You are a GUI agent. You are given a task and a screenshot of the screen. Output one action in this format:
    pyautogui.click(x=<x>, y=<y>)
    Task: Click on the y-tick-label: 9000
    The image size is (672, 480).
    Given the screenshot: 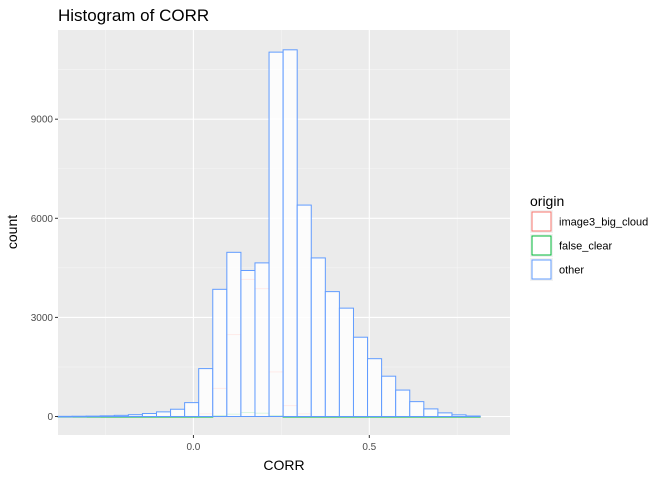 What is the action you would take?
    pyautogui.click(x=42, y=120)
    